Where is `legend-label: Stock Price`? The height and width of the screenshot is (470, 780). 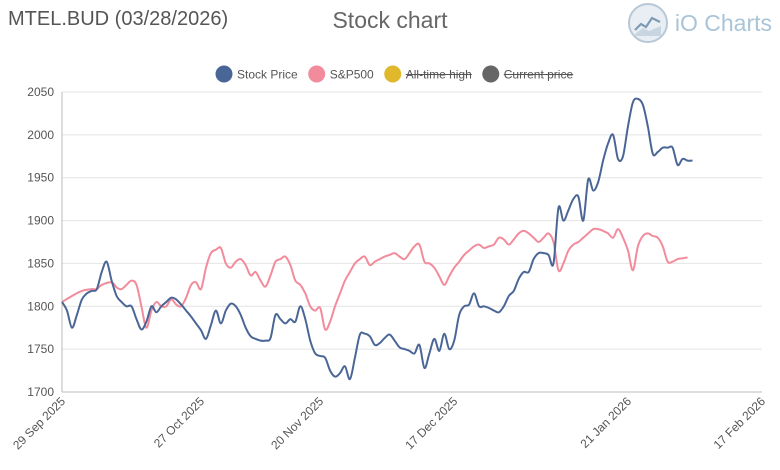
legend-label: Stock Price is located at coordinates (267, 75).